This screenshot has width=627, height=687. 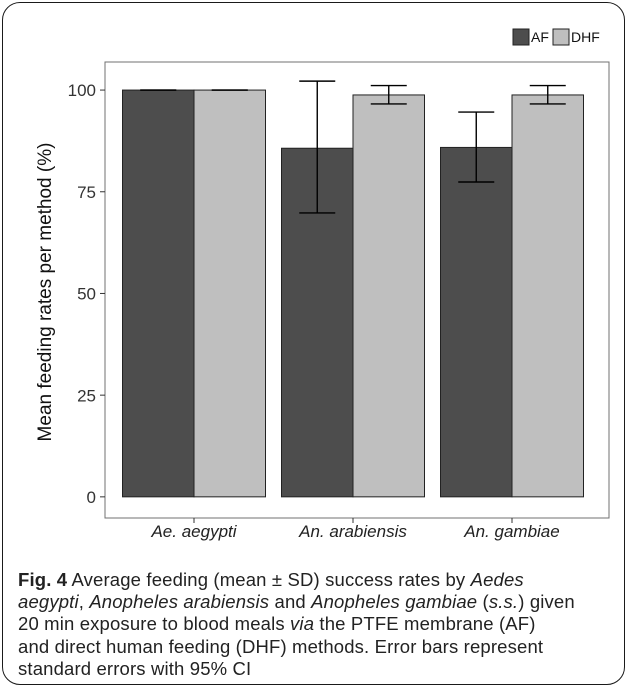 I want to click on bar-dhf-ae-aegypti, so click(x=229, y=293).